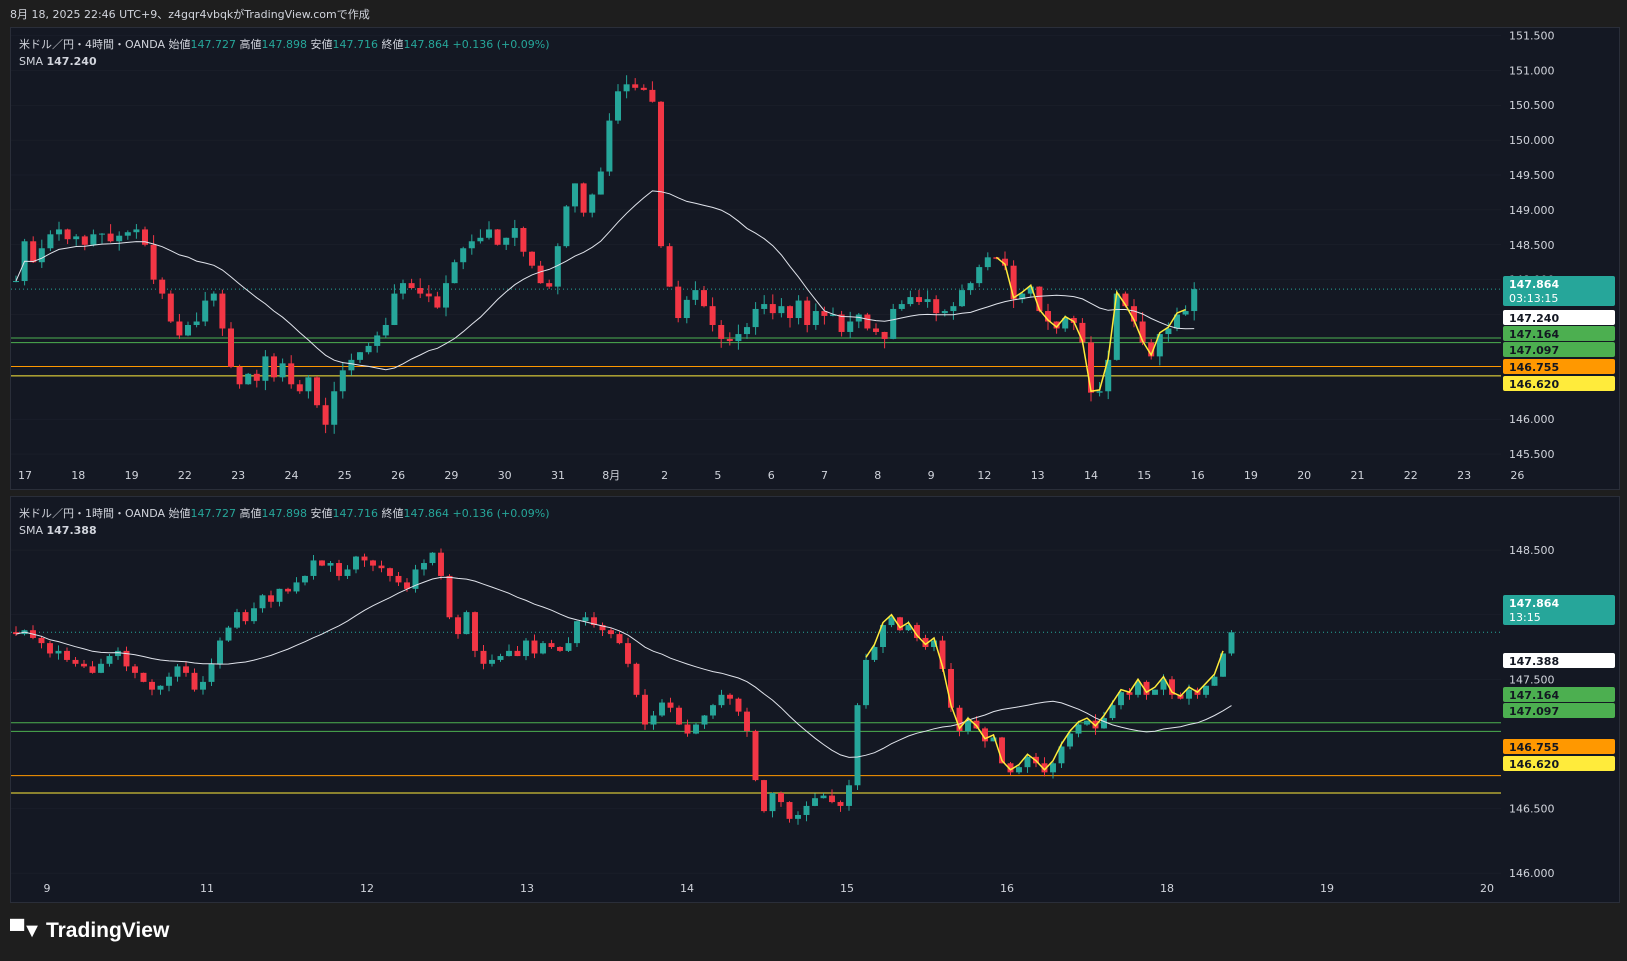 The width and height of the screenshot is (1627, 961). Describe the element at coordinates (292, 475) in the screenshot. I see `x-tick-label: 24` at that location.